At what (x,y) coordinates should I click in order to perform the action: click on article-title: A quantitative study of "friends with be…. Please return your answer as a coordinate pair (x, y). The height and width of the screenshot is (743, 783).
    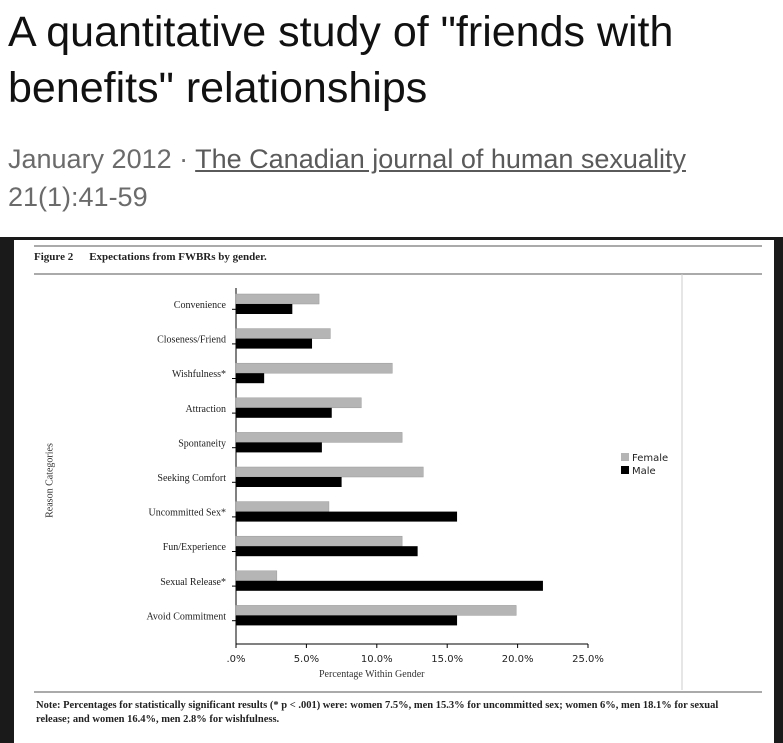
    Looking at the image, I should click on (341, 60).